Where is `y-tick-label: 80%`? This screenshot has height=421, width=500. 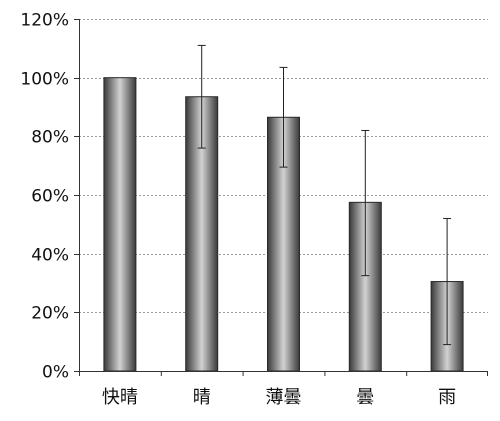
y-tick-label: 80% is located at coordinates (50, 138).